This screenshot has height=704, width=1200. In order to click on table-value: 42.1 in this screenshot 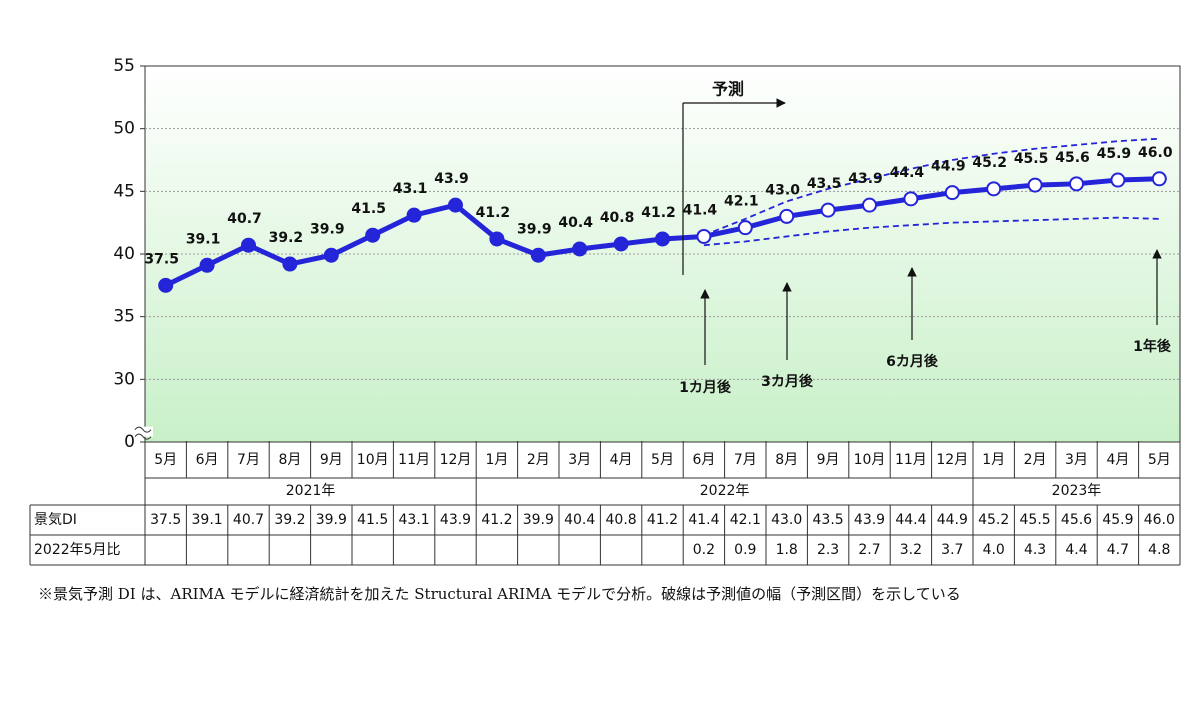, I will do `click(745, 520)`.